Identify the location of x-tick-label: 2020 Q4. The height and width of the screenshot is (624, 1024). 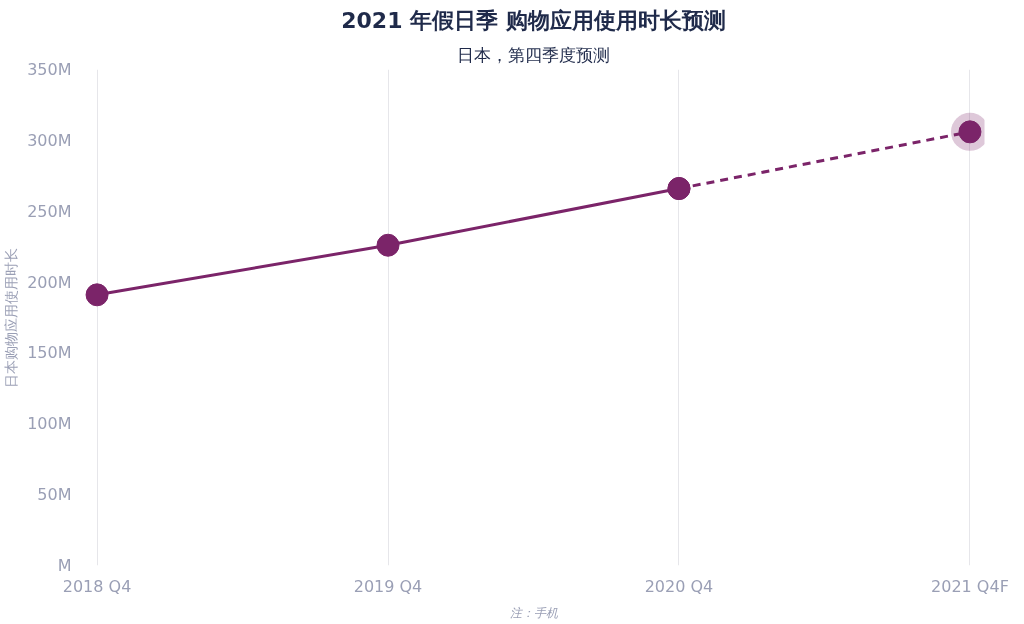
(679, 586).